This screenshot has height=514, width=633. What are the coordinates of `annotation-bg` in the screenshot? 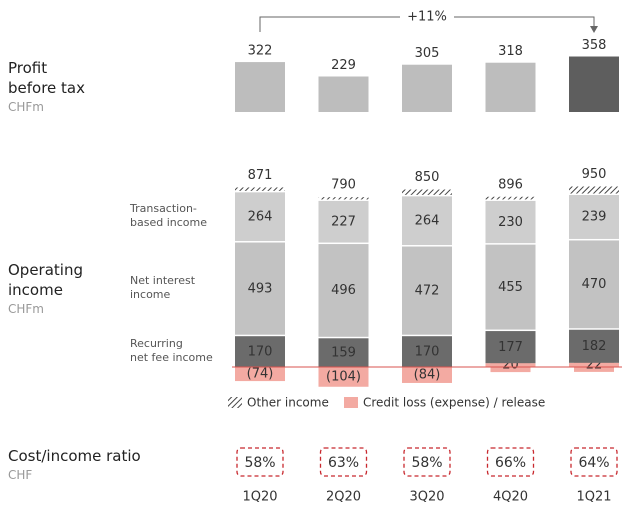 It's located at (427, 17).